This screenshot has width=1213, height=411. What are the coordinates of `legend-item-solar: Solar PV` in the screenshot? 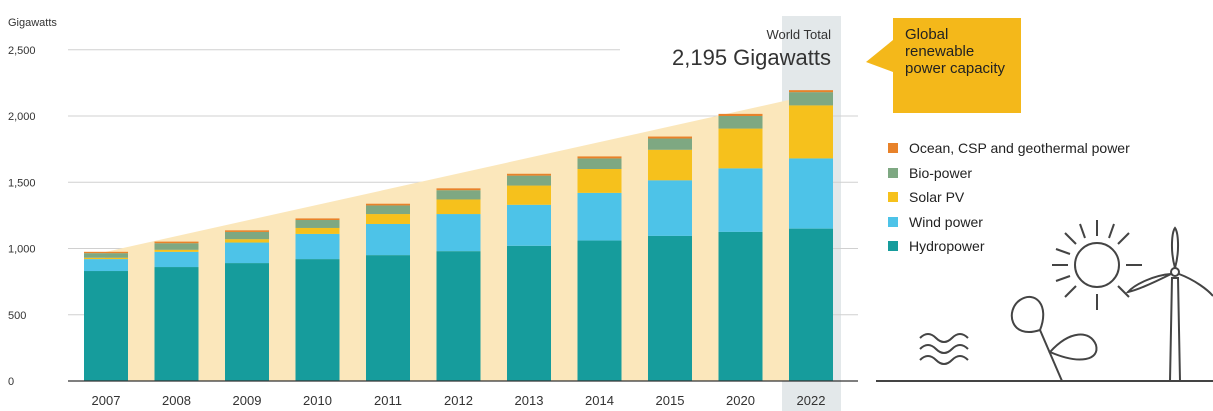 It's located at (1050, 197).